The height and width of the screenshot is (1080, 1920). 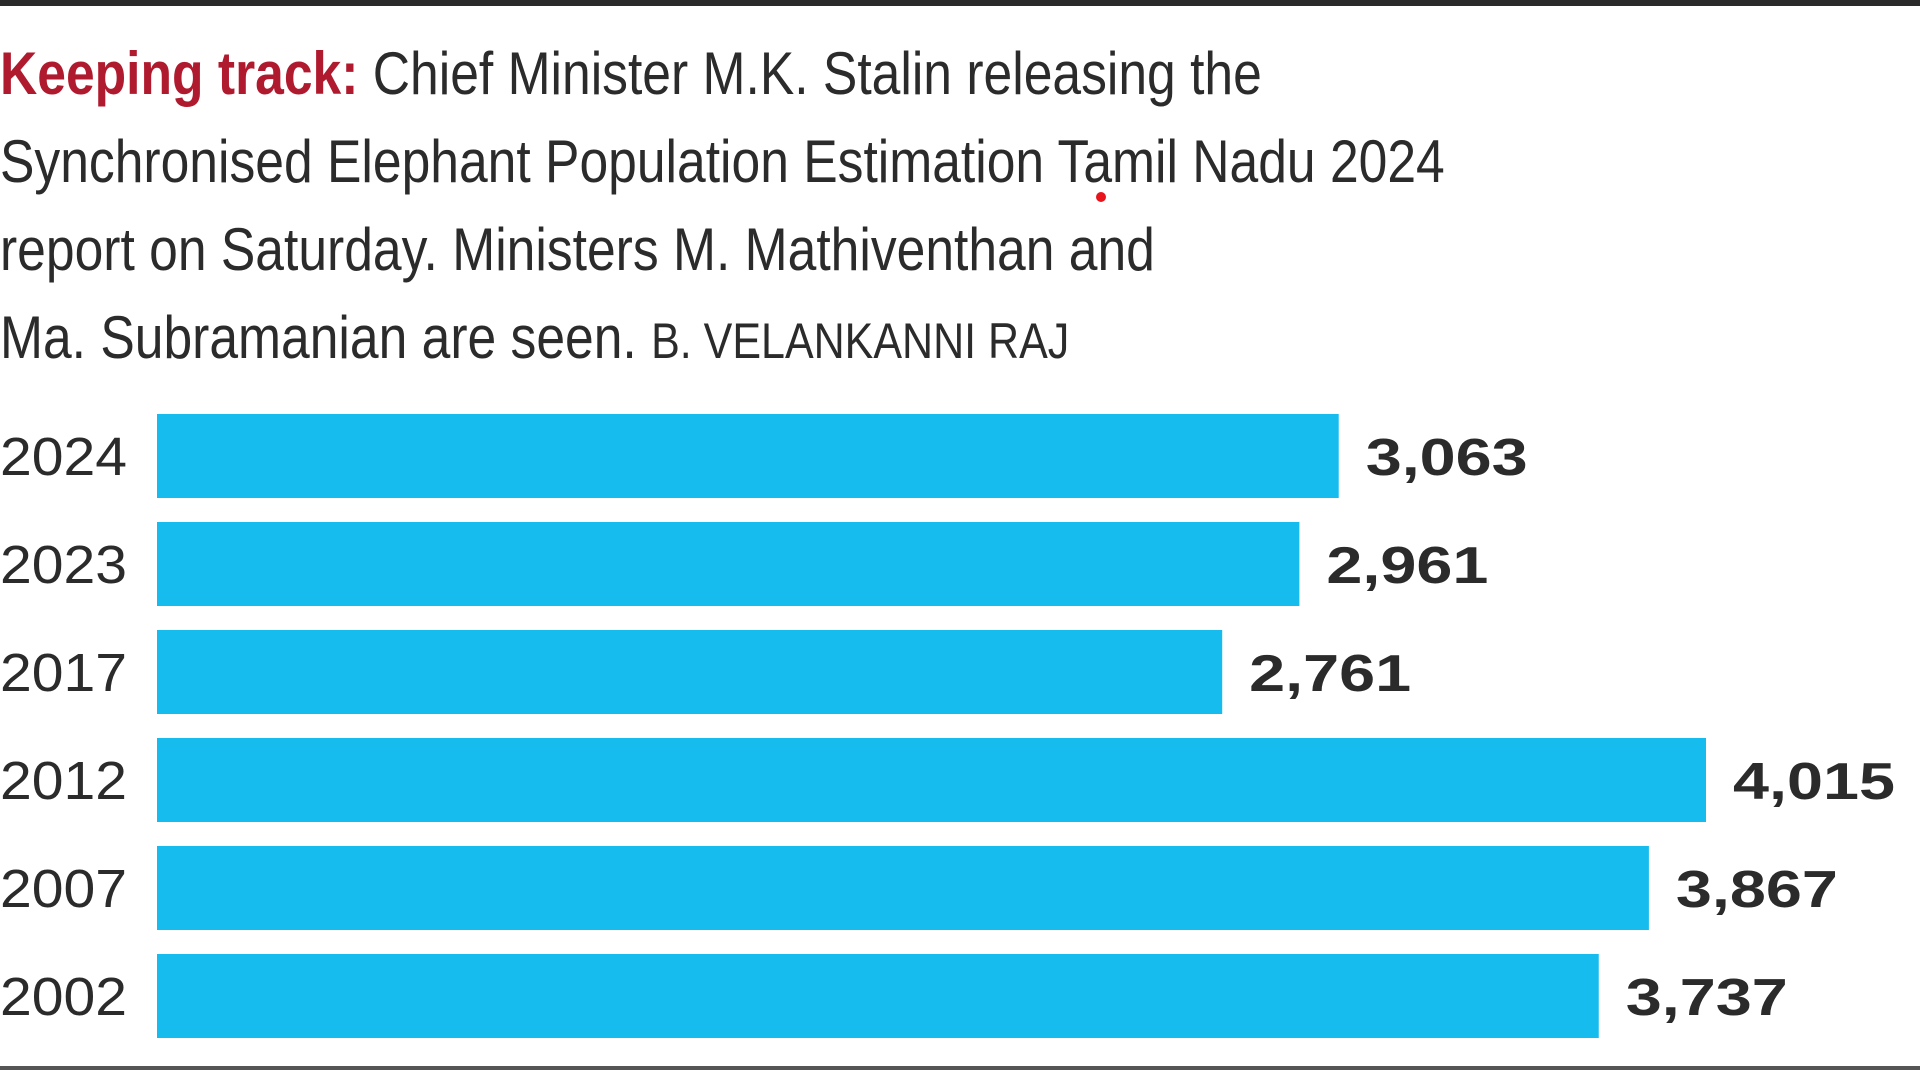 What do you see at coordinates (903, 888) in the screenshot?
I see `bar-2007` at bounding box center [903, 888].